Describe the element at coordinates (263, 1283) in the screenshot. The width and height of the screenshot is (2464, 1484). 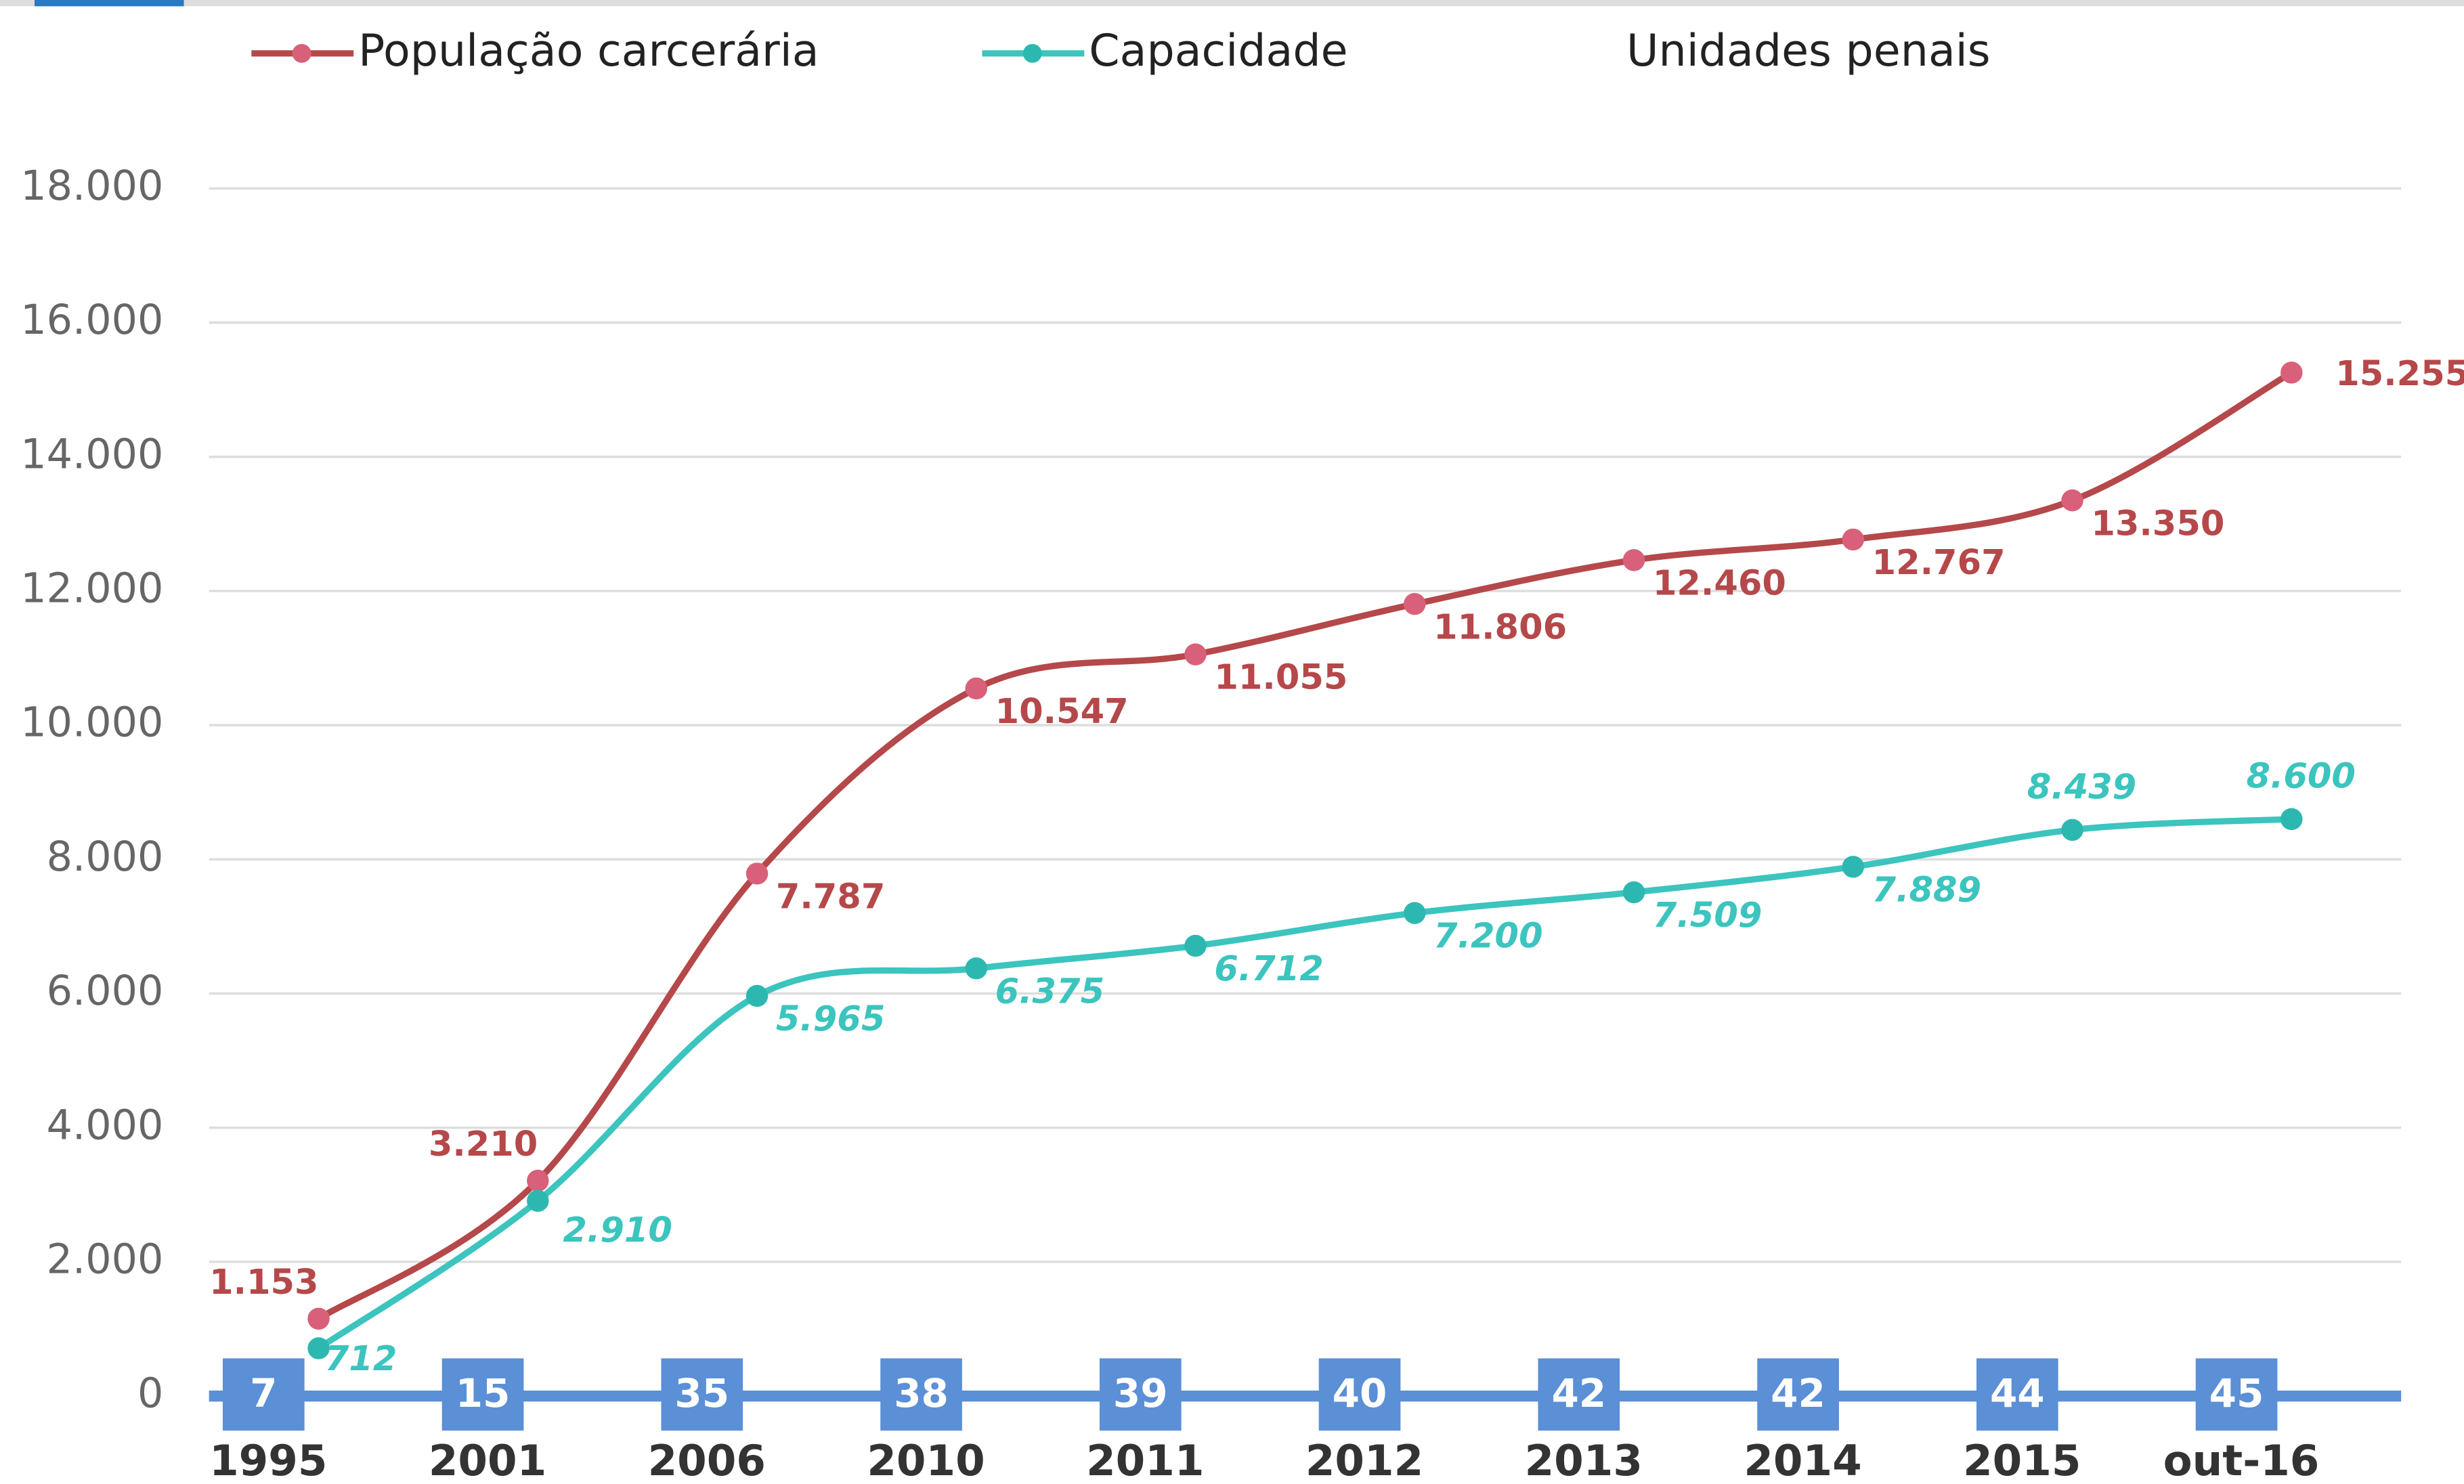
I see `value-label: 1.153` at that location.